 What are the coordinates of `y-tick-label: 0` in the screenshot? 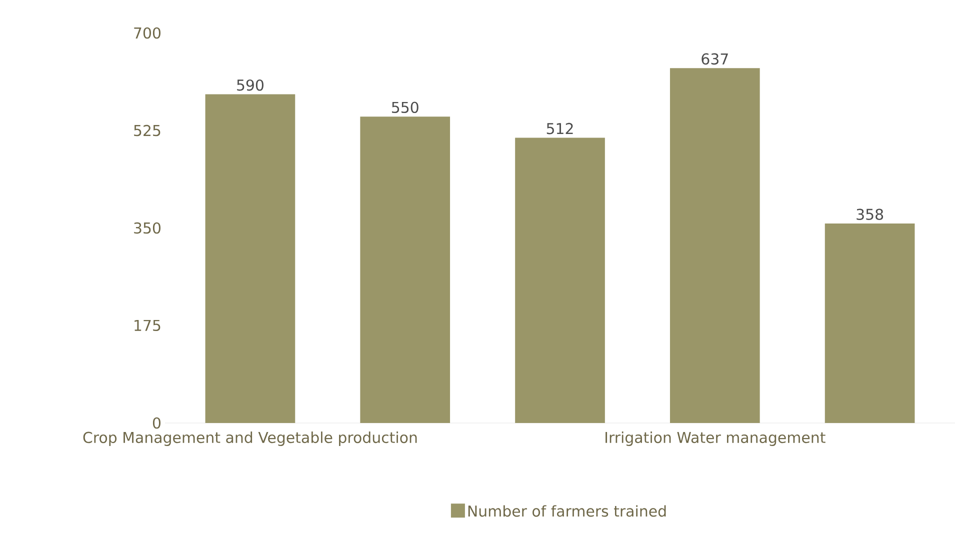 It's located at (156, 423).